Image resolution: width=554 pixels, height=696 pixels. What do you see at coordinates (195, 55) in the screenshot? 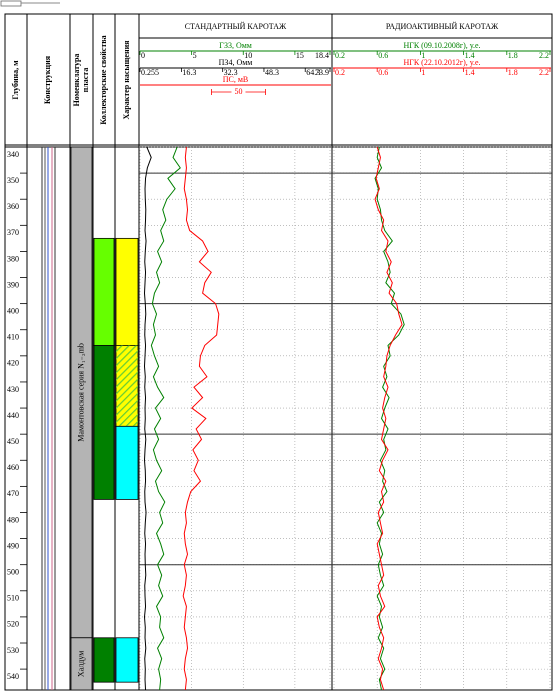
I see `scale-label: 5` at bounding box center [195, 55].